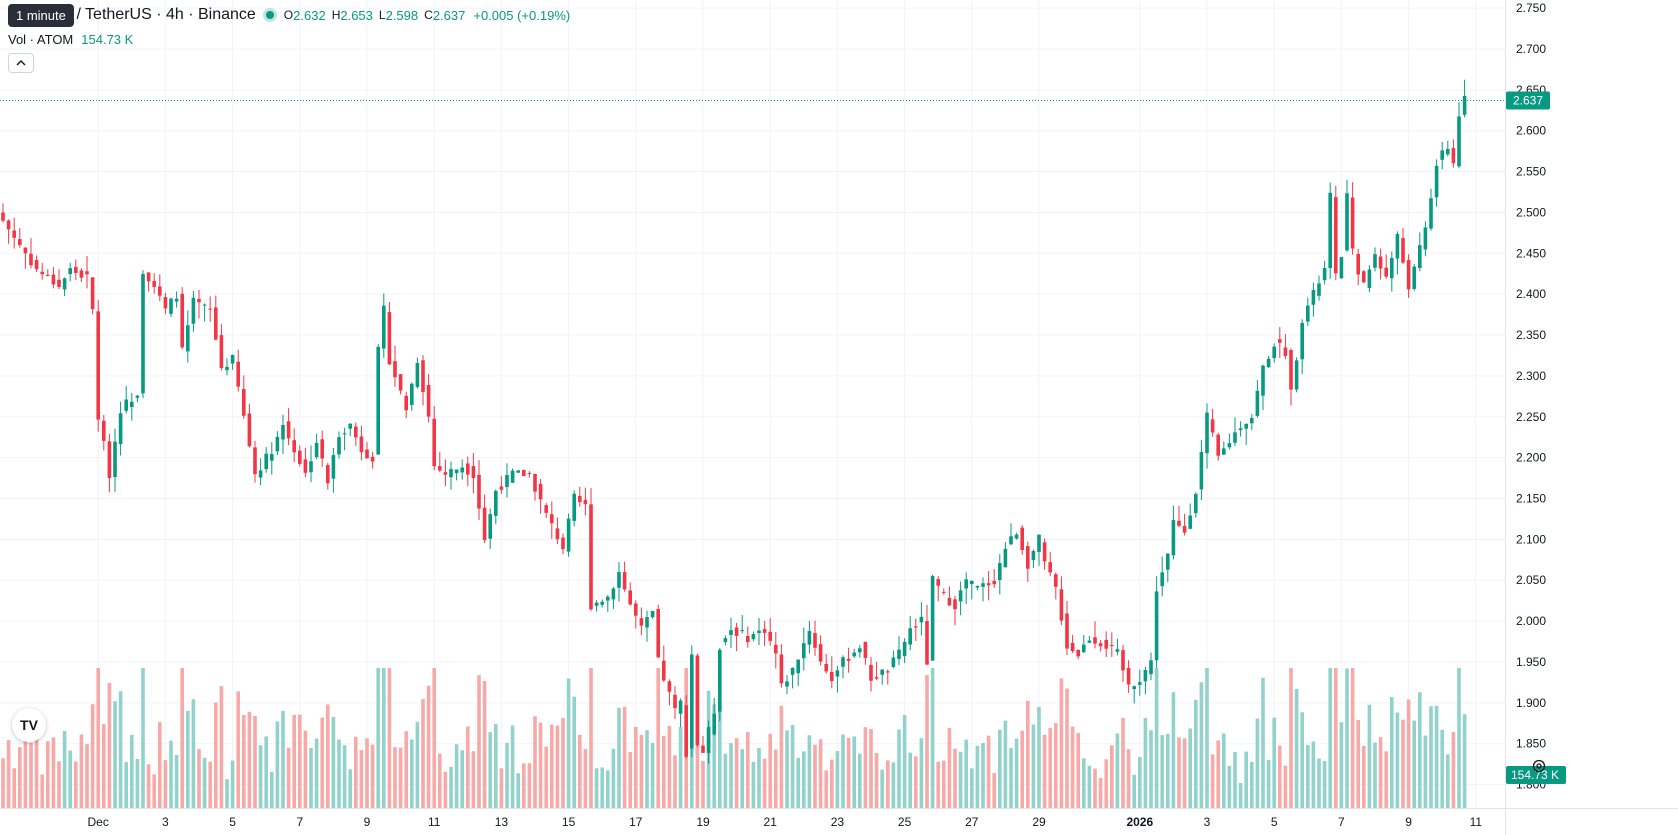 The height and width of the screenshot is (835, 1678). I want to click on tradingview-logo-icon: TV, so click(29, 725).